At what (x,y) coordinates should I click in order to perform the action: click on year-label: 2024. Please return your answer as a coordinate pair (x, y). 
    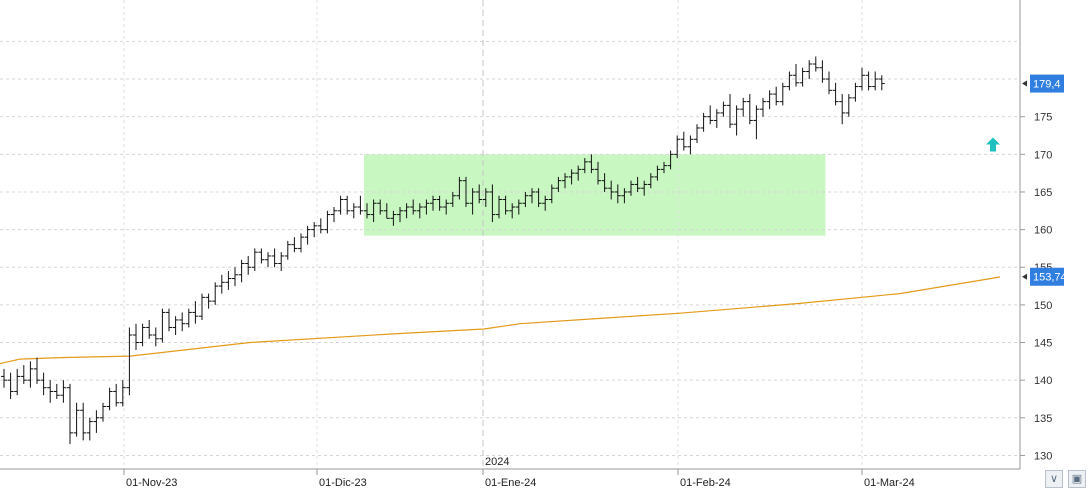
    Looking at the image, I should click on (497, 462).